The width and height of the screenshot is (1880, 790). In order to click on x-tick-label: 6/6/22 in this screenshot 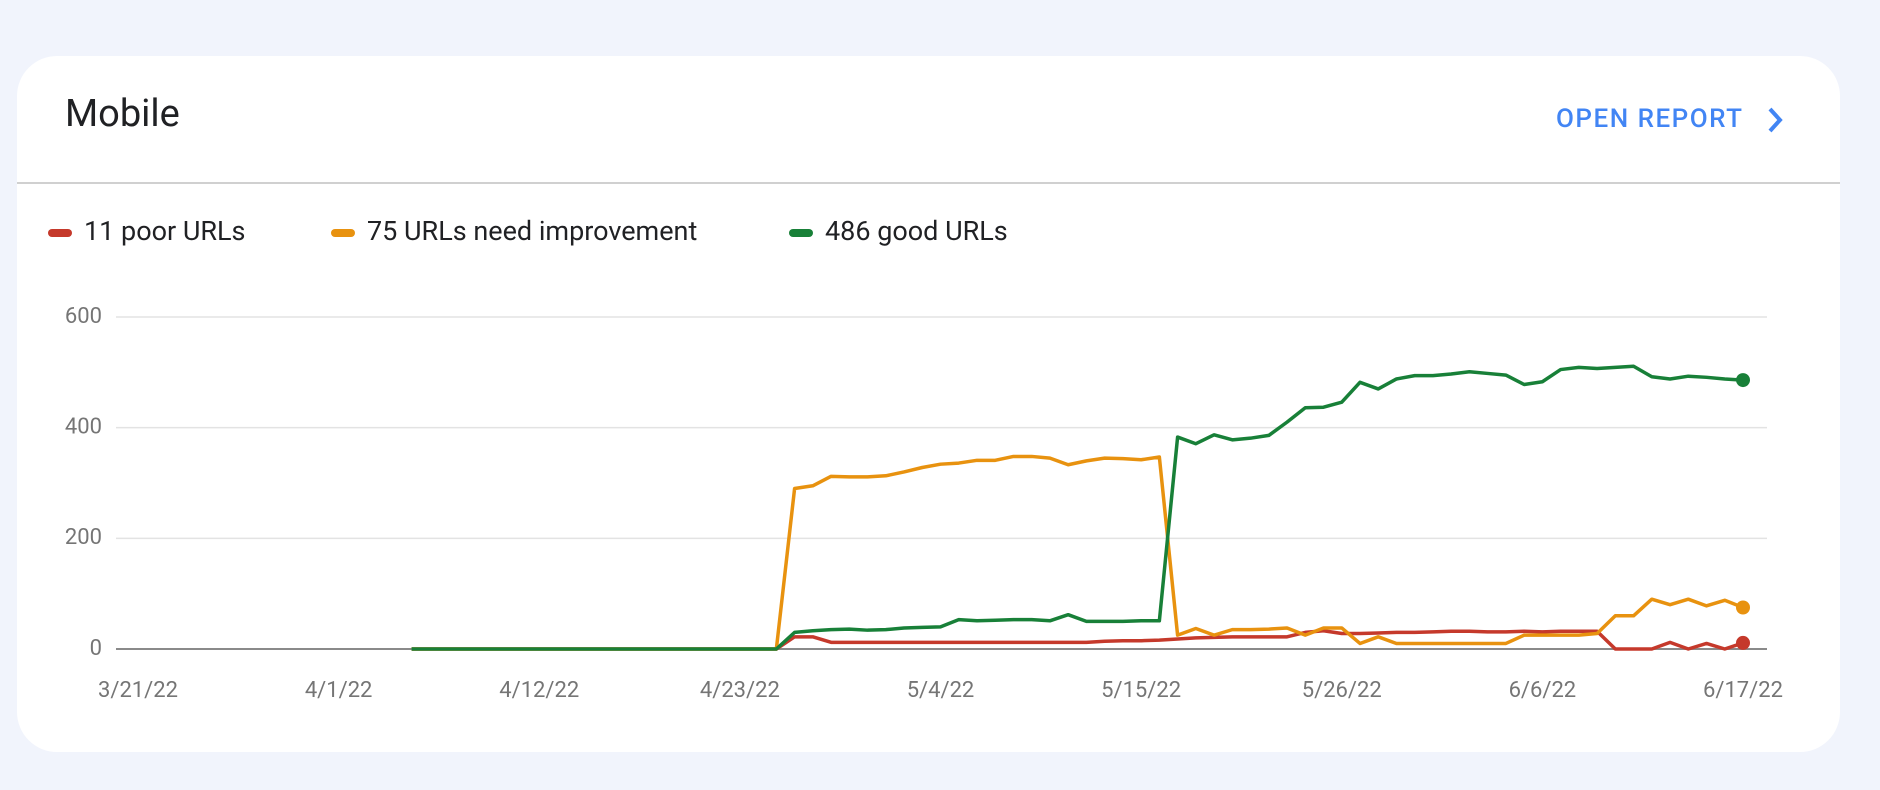, I will do `click(1543, 690)`.